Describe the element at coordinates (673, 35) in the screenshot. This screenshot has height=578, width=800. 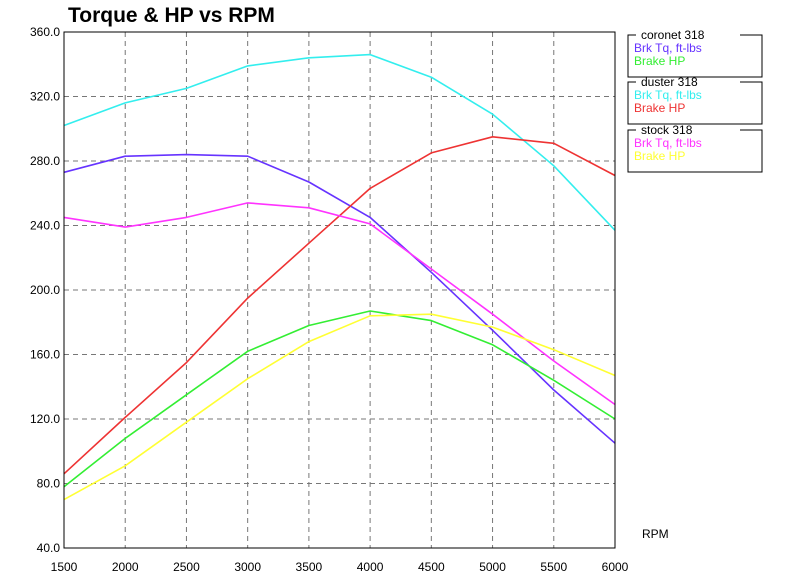
I see `legend-title: coronet 318` at that location.